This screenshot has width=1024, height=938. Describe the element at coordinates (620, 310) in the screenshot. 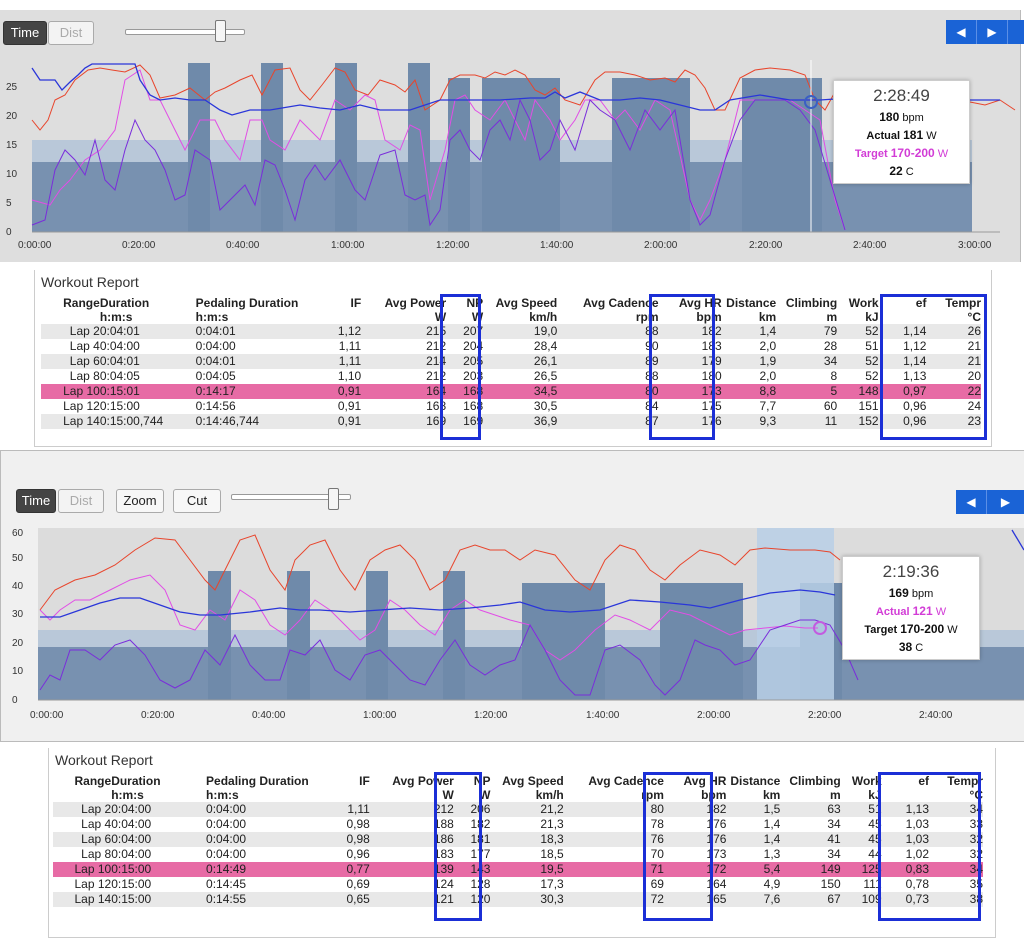

I see `column-header: Avg Cadence rpm` at that location.